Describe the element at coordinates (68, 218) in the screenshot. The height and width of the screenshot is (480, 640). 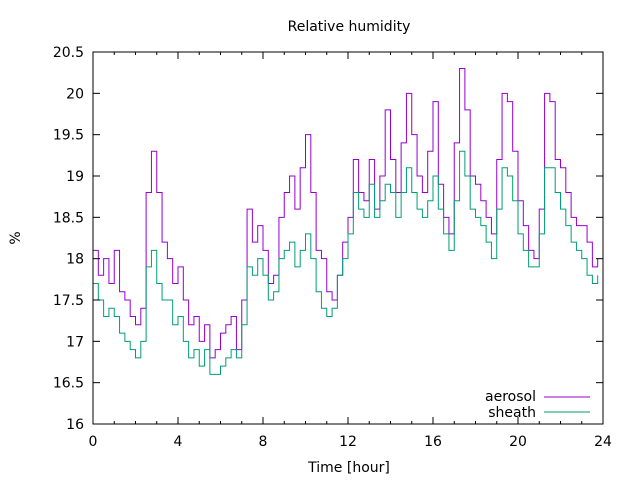
I see `y-tick-label: 18.5` at that location.